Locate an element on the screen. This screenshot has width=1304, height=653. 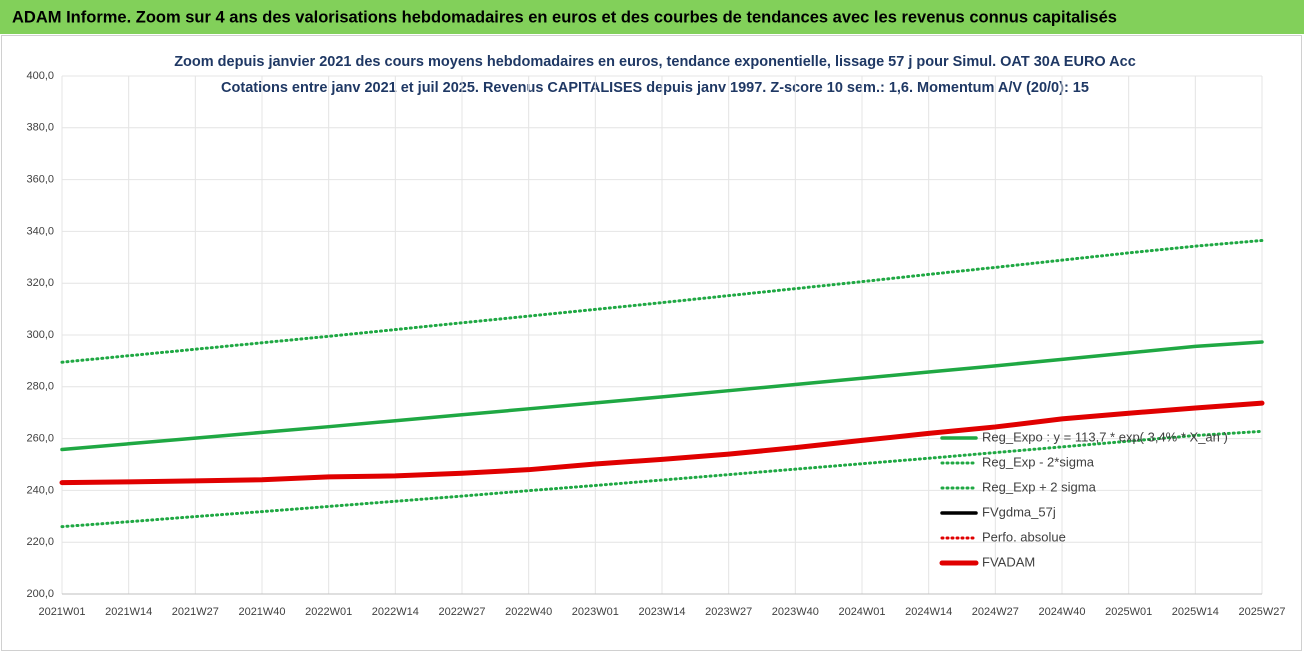
legend-label: Reg_Exp + 2 sigma is located at coordinates (1039, 486).